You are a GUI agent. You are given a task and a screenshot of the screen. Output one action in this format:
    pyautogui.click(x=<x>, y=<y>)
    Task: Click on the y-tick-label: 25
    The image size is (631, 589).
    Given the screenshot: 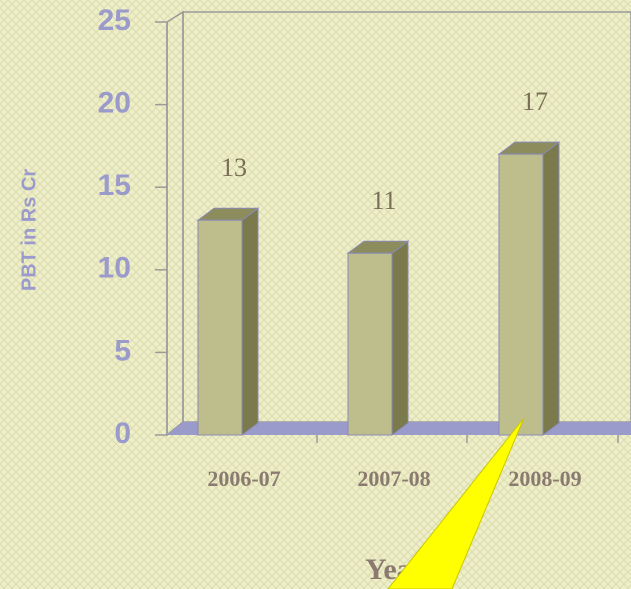 What is the action you would take?
    pyautogui.click(x=114, y=20)
    